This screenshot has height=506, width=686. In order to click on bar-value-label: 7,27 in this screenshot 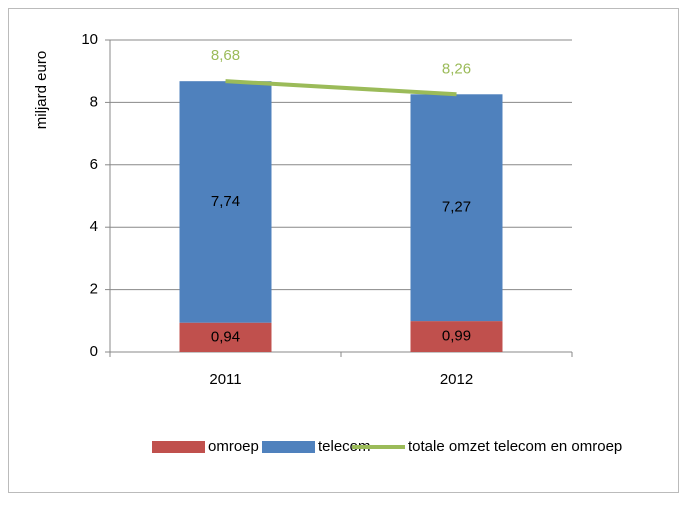, I will do `click(456, 207)`.